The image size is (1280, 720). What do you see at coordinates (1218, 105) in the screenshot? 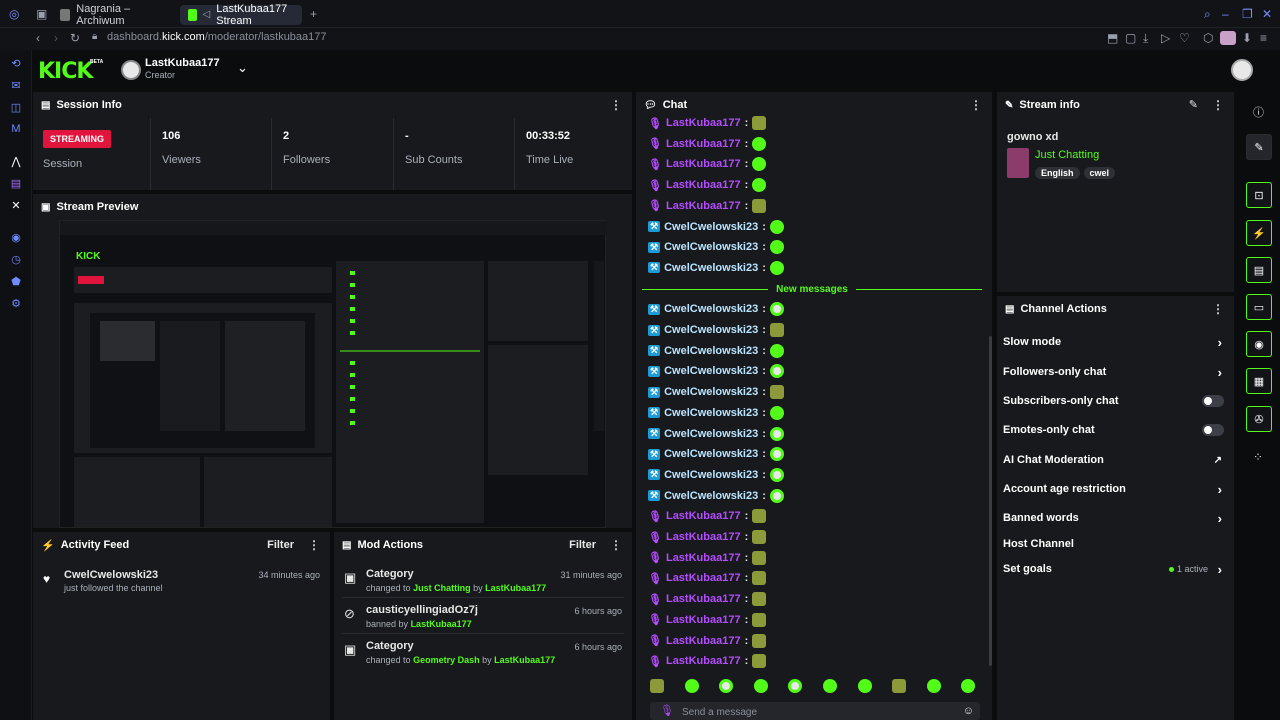
I see `stream-info-menu-icon: ⋮` at bounding box center [1218, 105].